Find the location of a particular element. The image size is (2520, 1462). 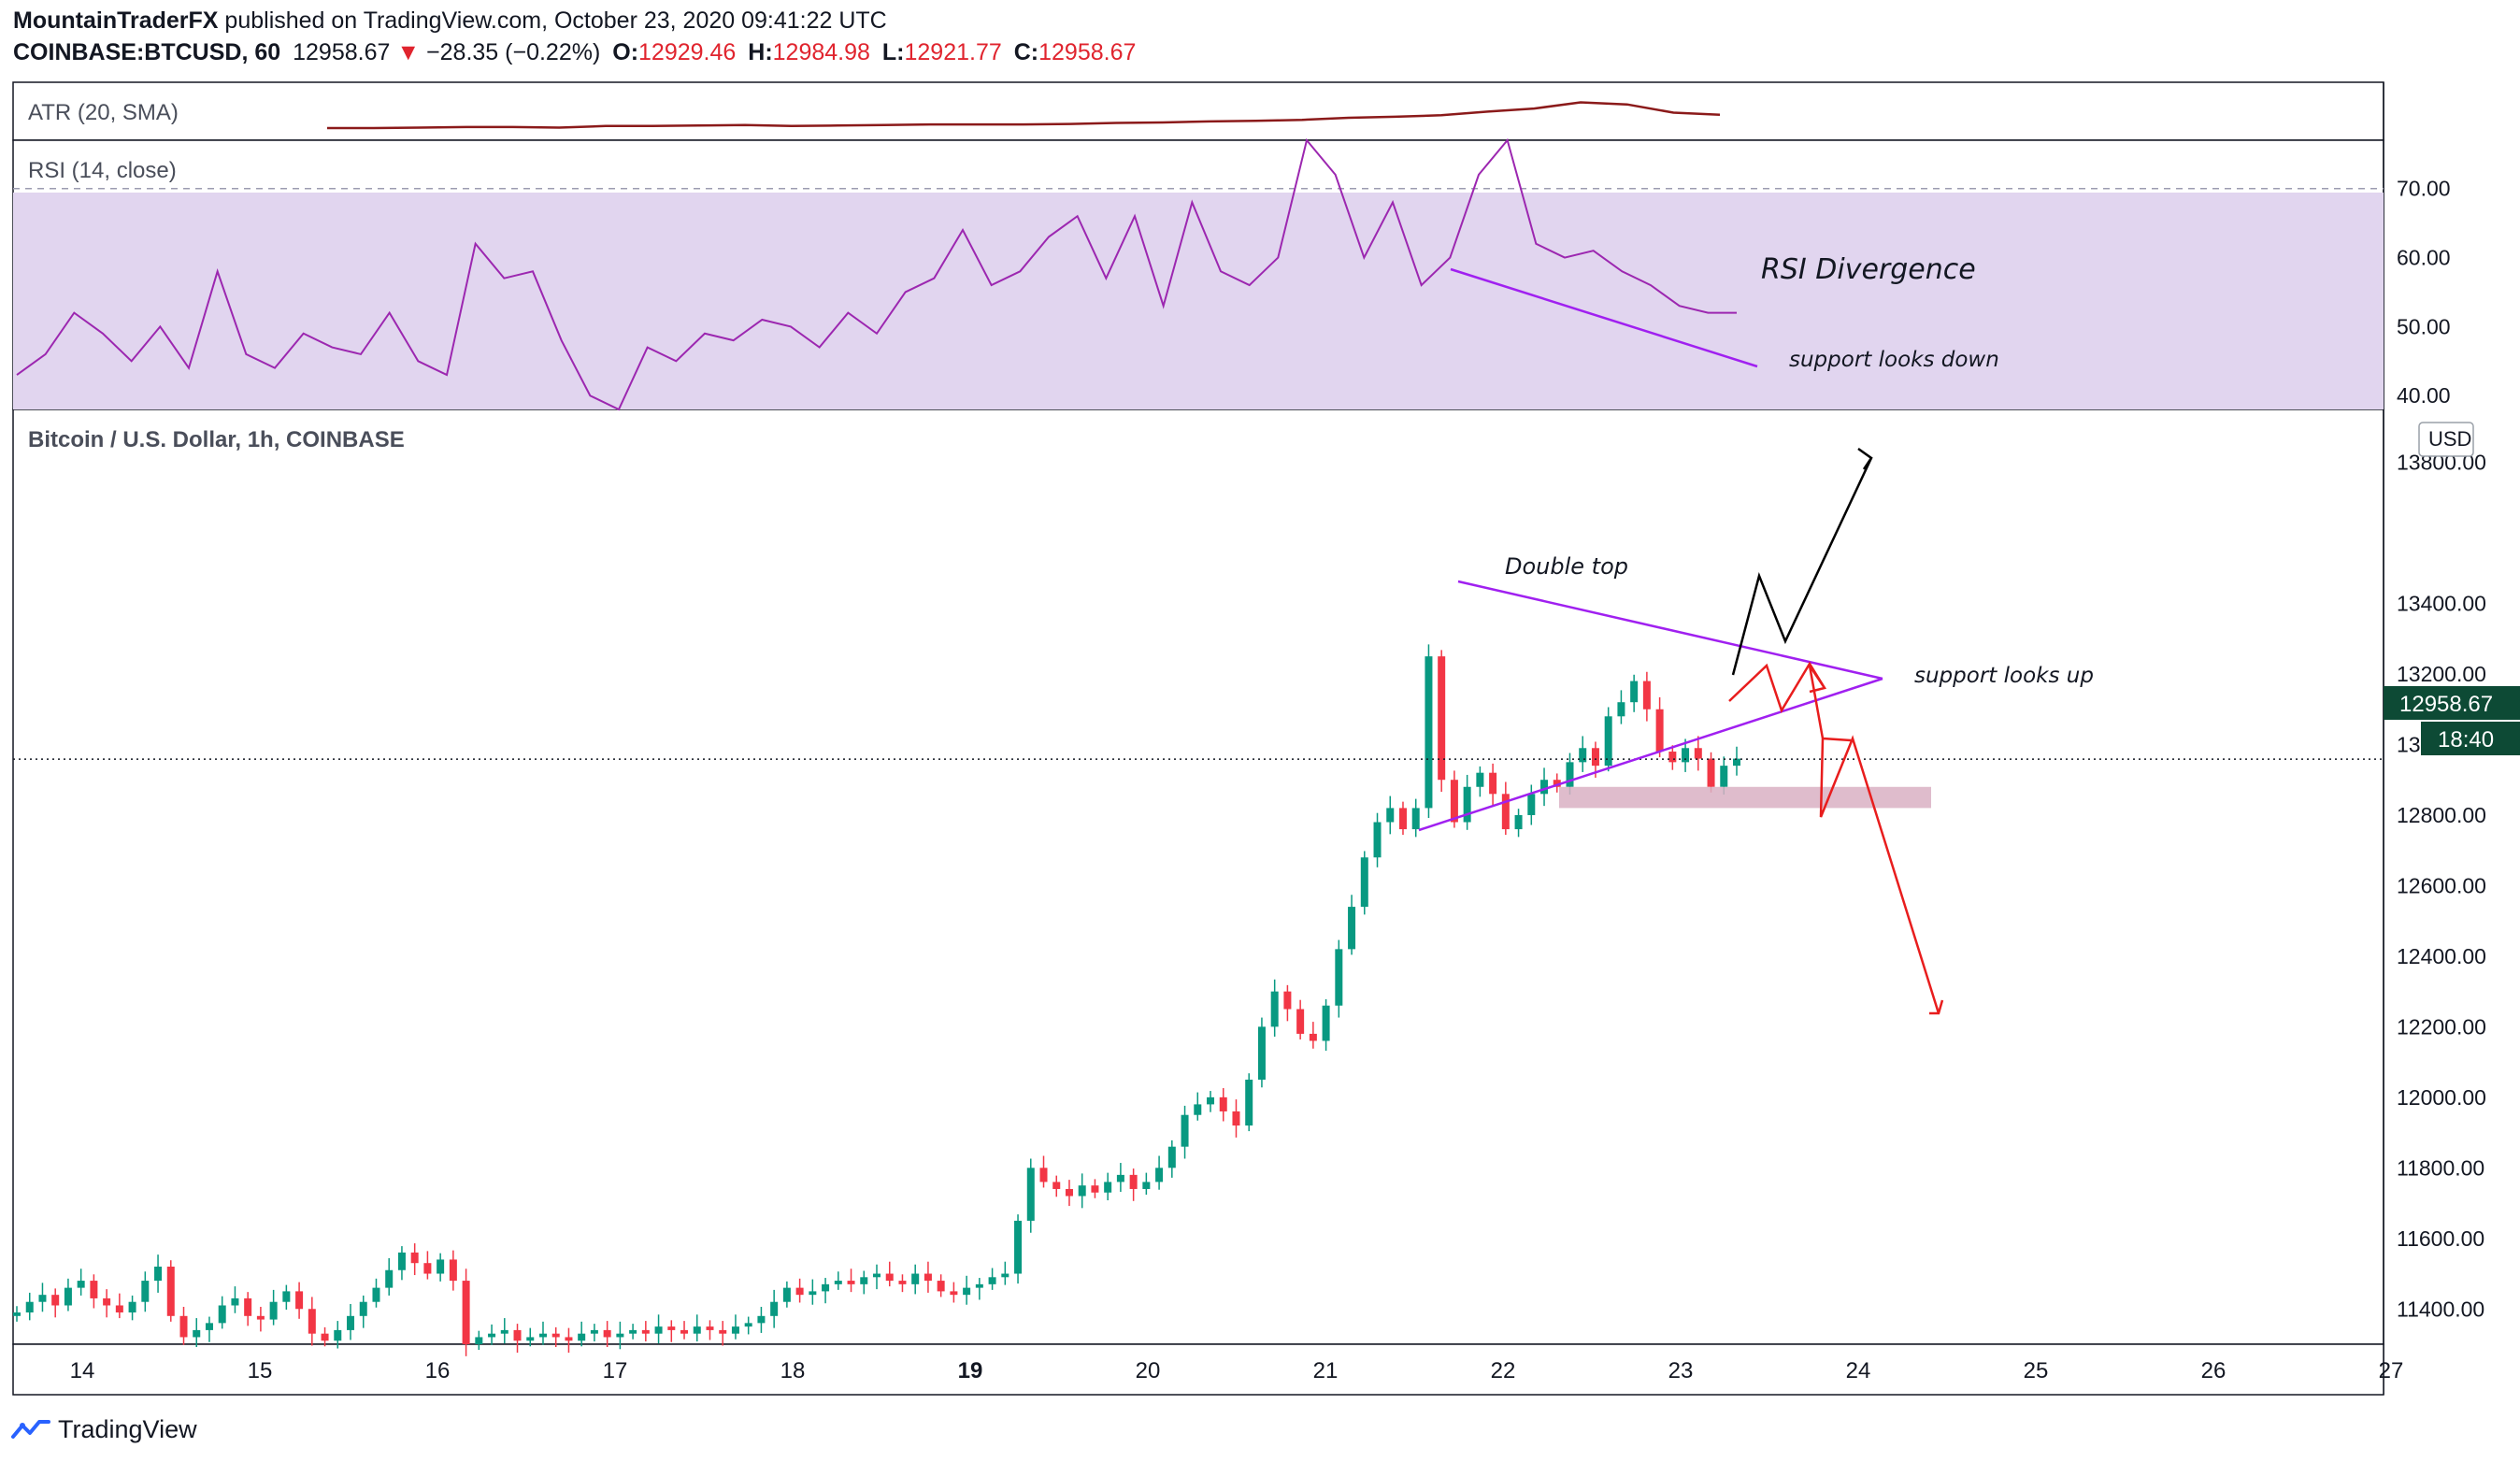

author-name: MountainTraderFX is located at coordinates (116, 20).